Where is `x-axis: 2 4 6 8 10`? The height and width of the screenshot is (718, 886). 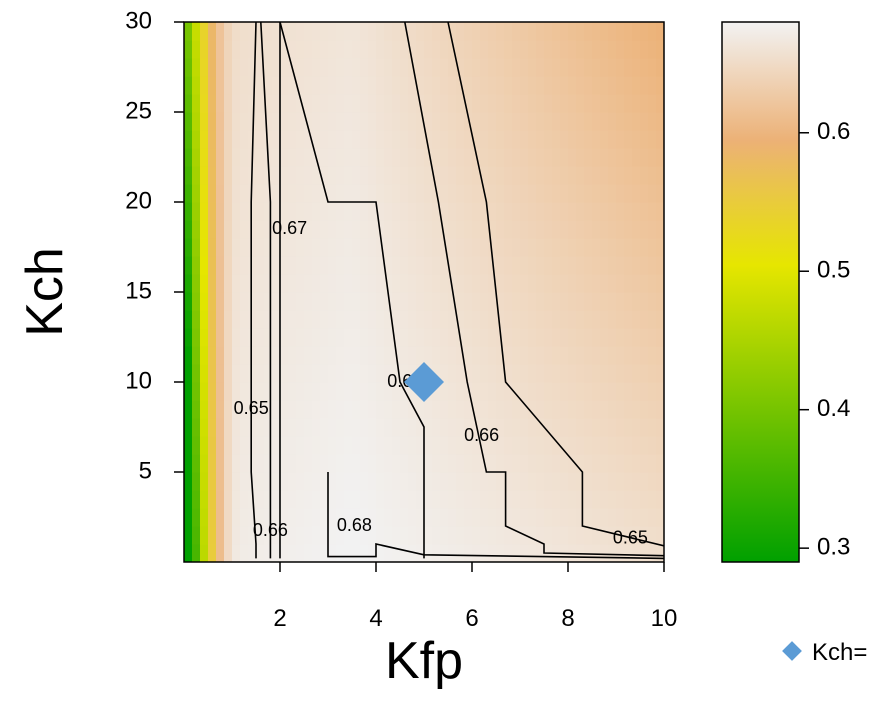 x-axis: 2 4 6 8 10 is located at coordinates (475, 597).